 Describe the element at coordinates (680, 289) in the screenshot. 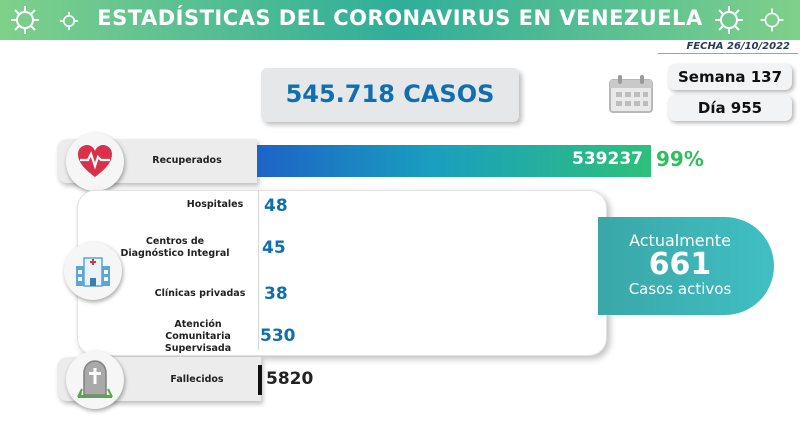

I see `active-cases-subcaption: Casos activos` at that location.